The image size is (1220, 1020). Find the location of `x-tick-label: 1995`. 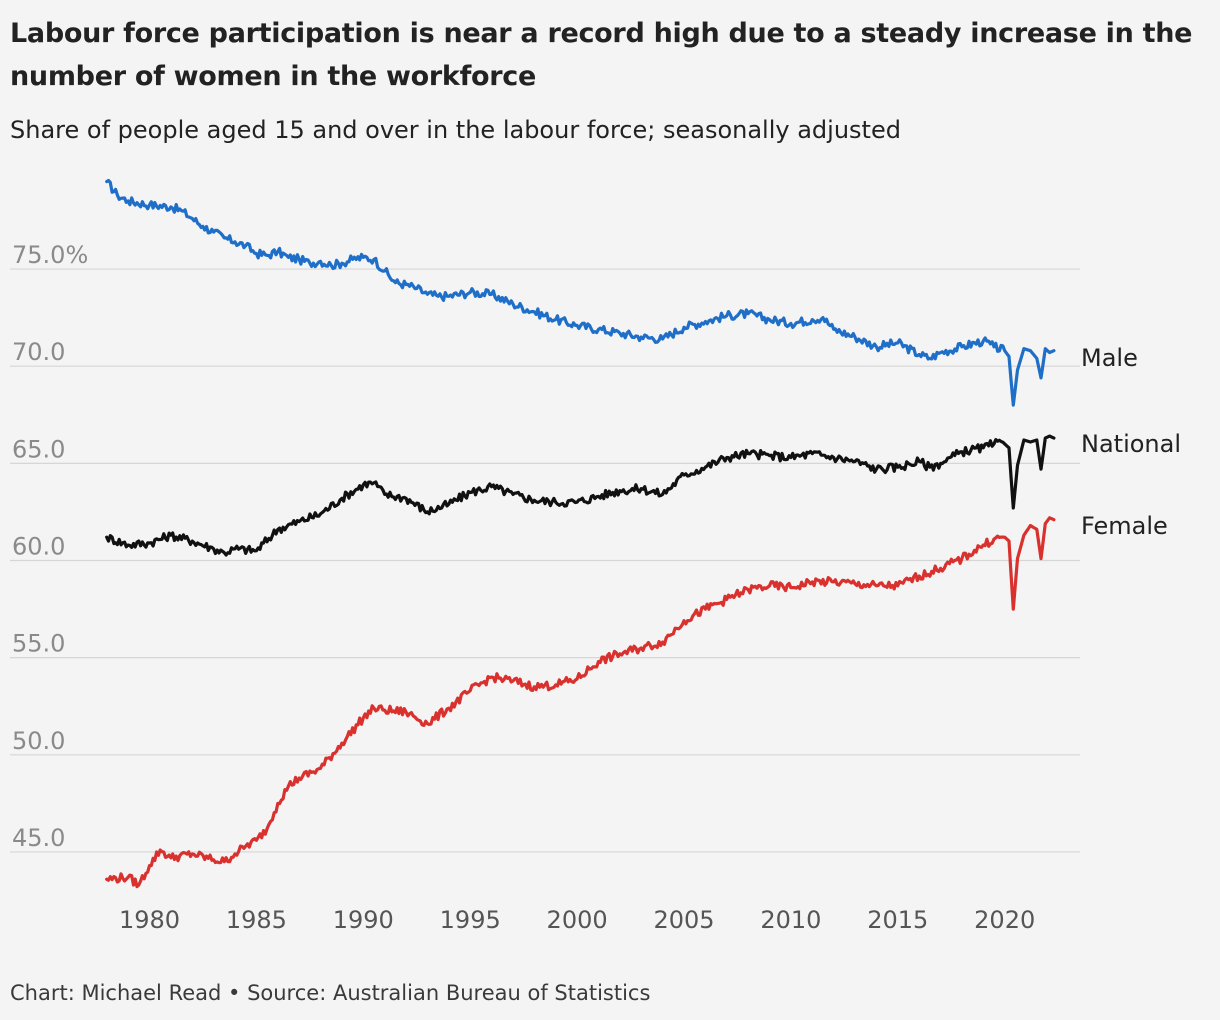

x-tick-label: 1995 is located at coordinates (470, 920).